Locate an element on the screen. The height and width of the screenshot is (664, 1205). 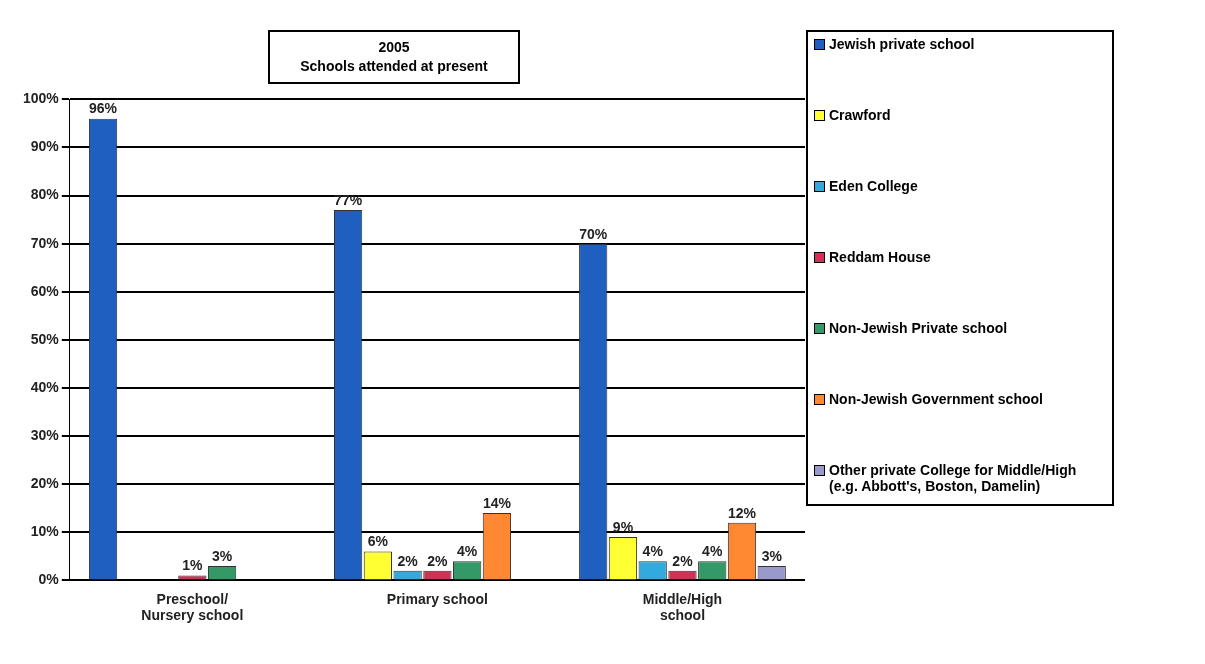
y-tick-label: 90% is located at coordinates (45, 146).